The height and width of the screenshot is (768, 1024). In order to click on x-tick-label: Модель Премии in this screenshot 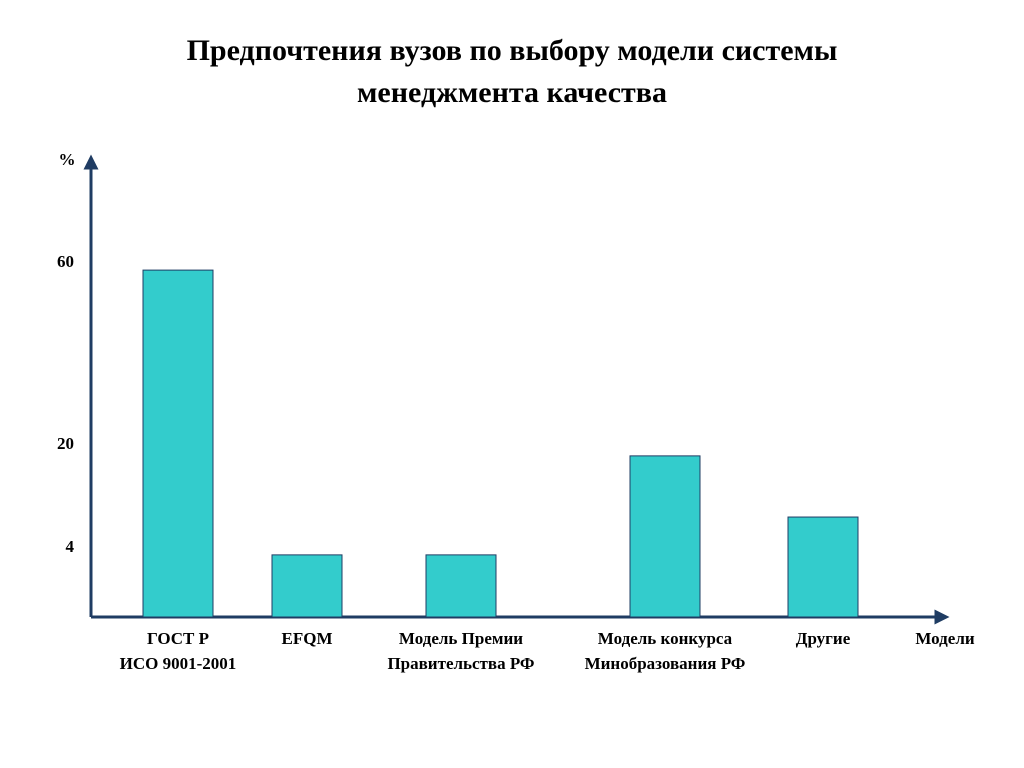, I will do `click(461, 638)`.